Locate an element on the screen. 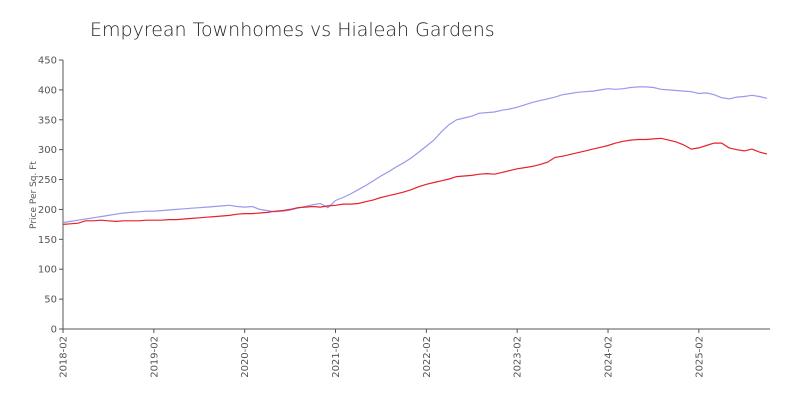 The width and height of the screenshot is (800, 400). y-tick-label: 400 is located at coordinates (47, 90).